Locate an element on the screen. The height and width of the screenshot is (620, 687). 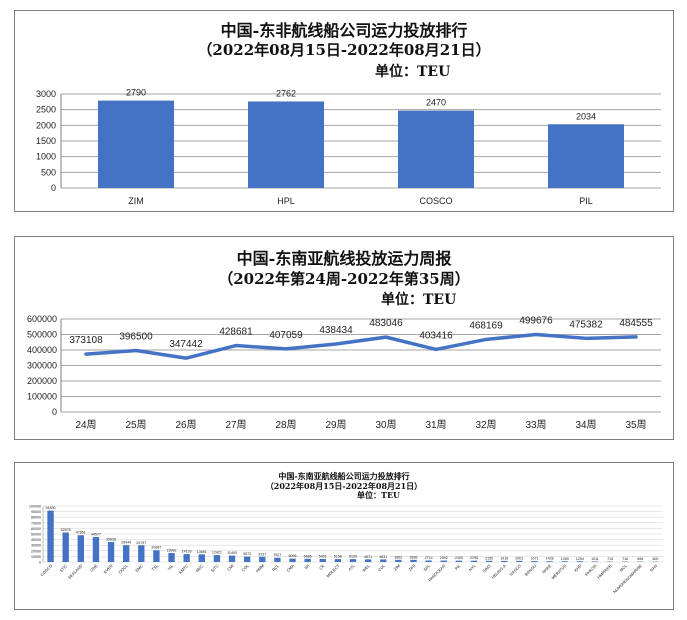
chart2-data-label: 347442 is located at coordinates (186, 344).